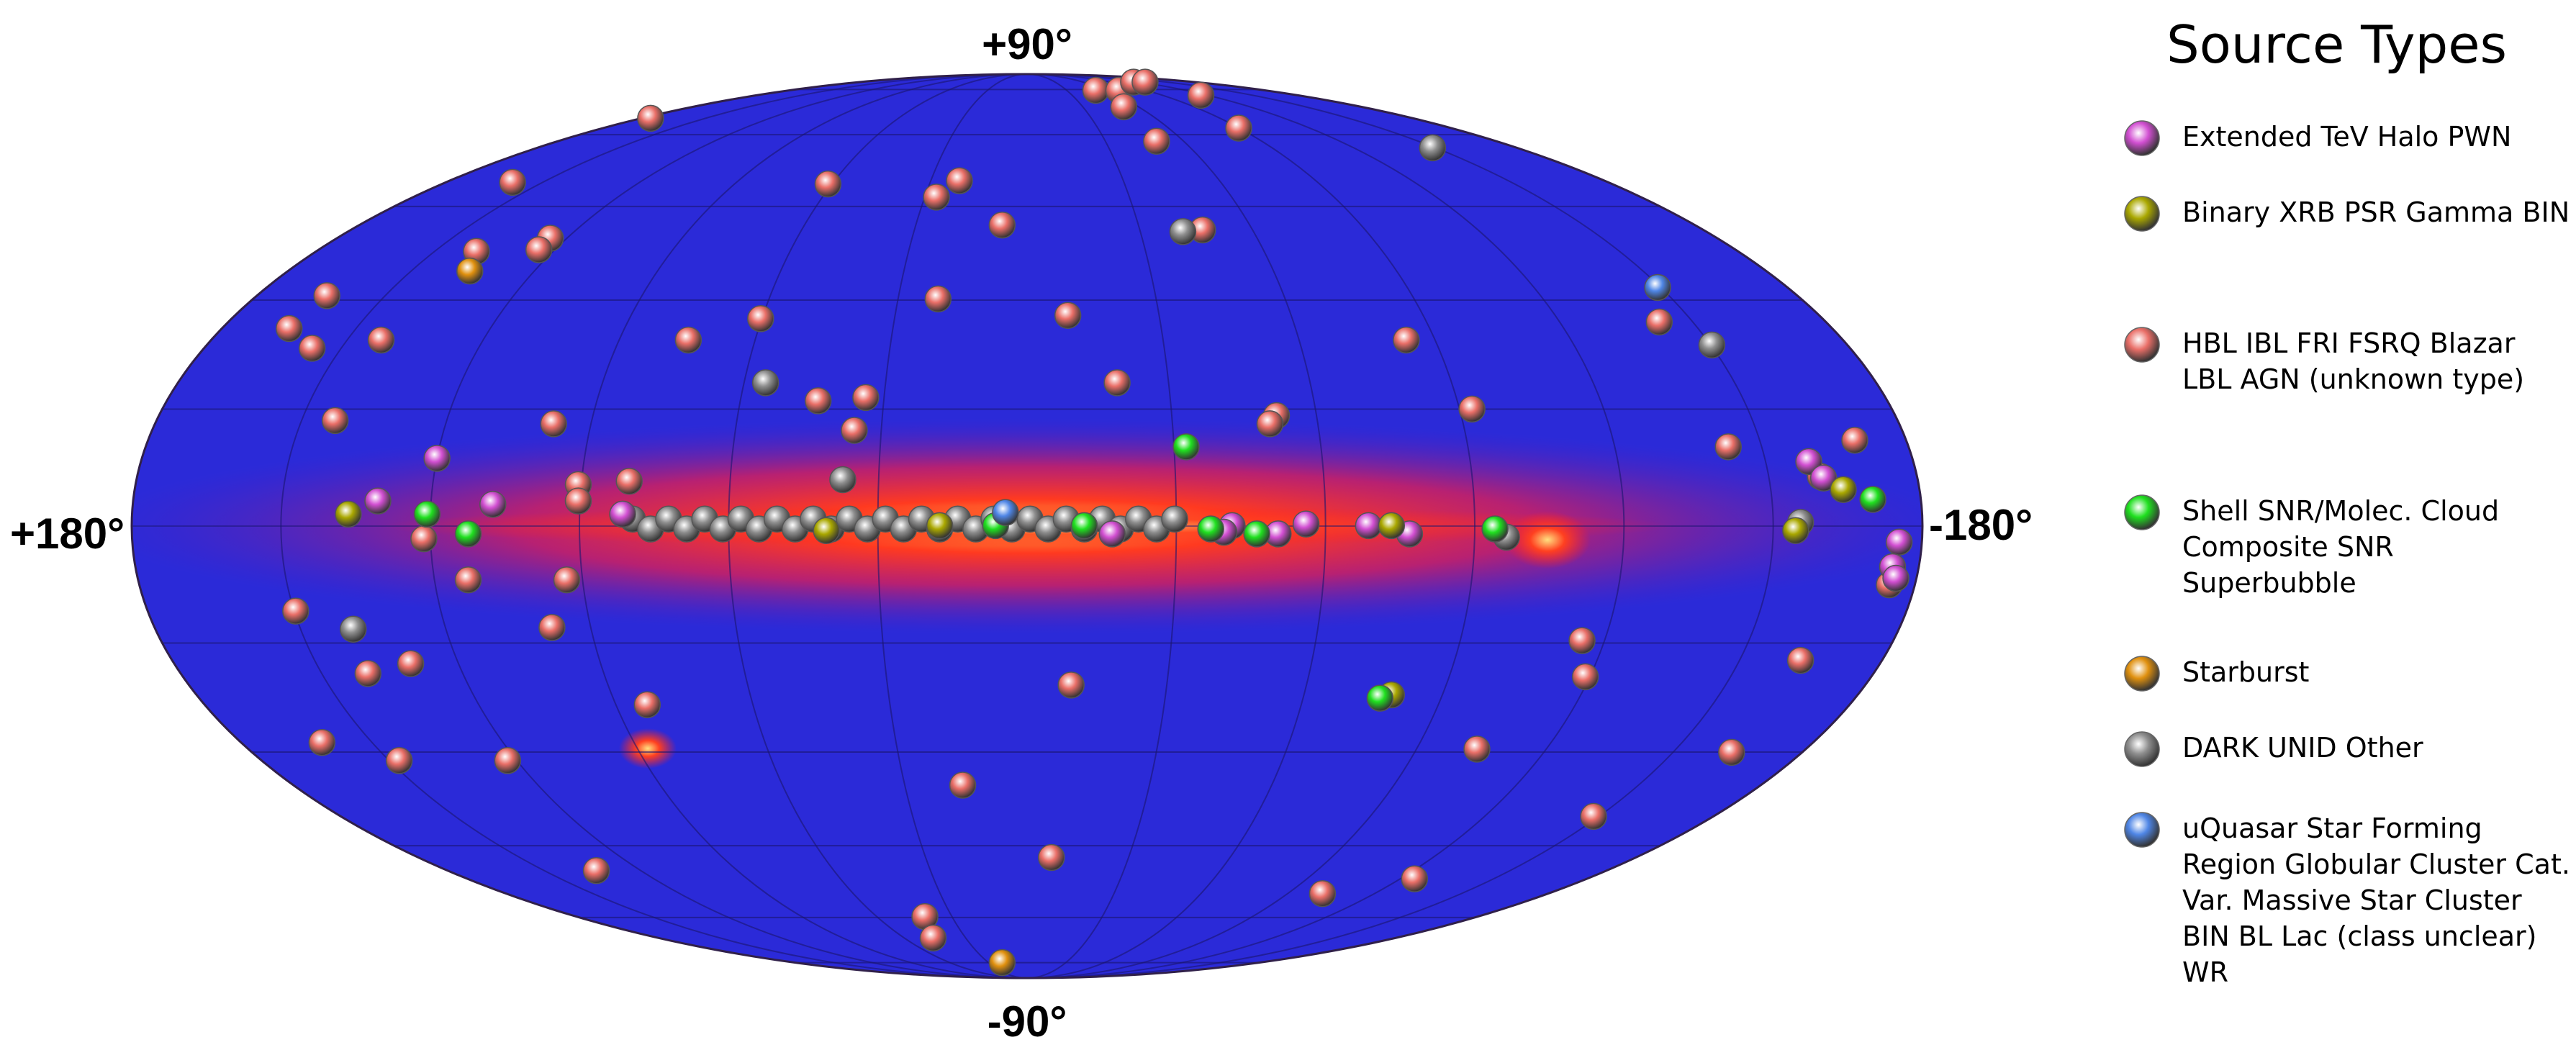  What do you see at coordinates (1027, 1022) in the screenshot?
I see `axis-label: -90°` at bounding box center [1027, 1022].